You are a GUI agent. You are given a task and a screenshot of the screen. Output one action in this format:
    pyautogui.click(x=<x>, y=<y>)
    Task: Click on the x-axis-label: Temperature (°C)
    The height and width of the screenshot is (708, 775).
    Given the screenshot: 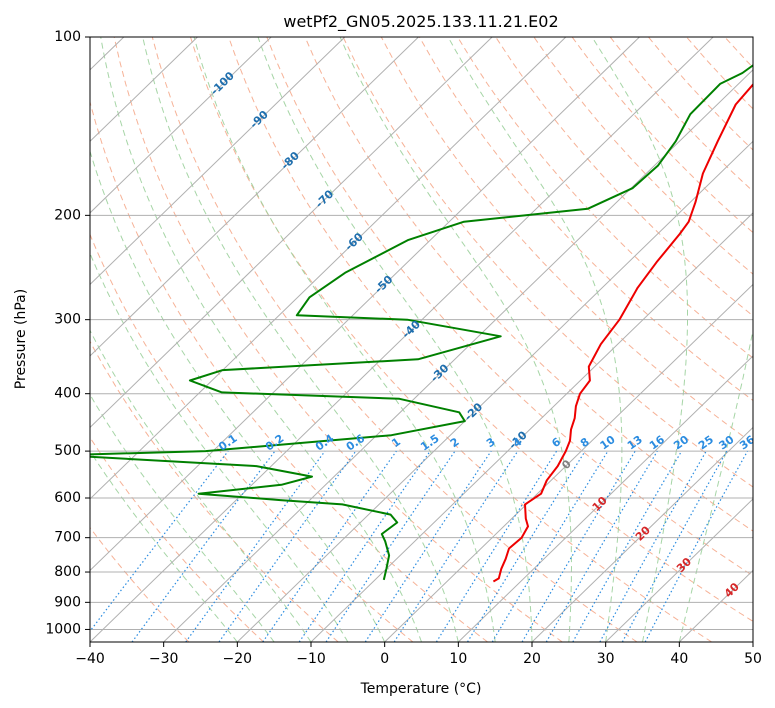 What is the action you would take?
    pyautogui.click(x=421, y=689)
    